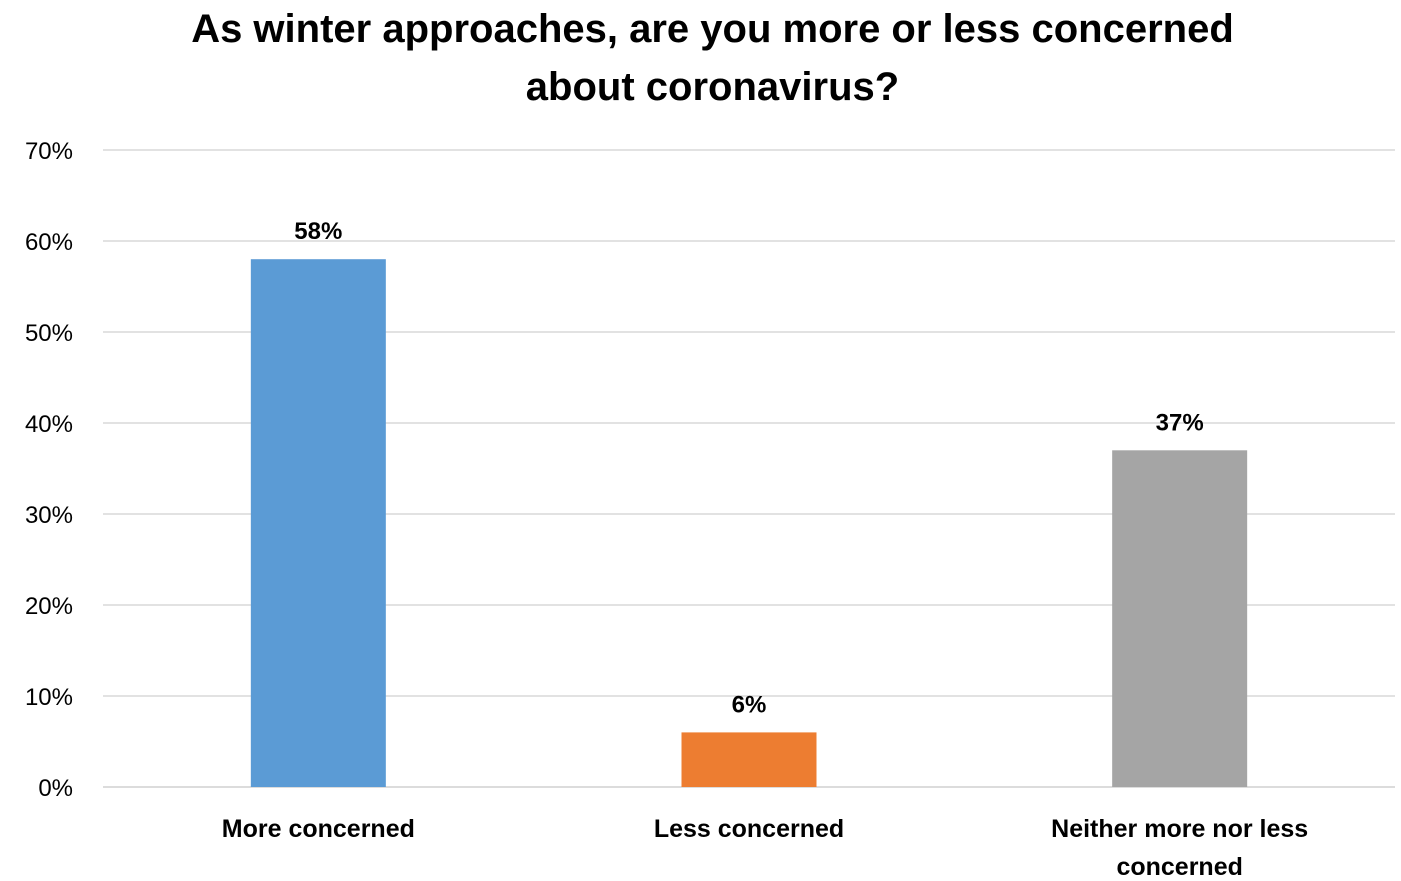 This screenshot has height=881, width=1401. What do you see at coordinates (49, 515) in the screenshot?
I see `y-tick-label: 30%` at bounding box center [49, 515].